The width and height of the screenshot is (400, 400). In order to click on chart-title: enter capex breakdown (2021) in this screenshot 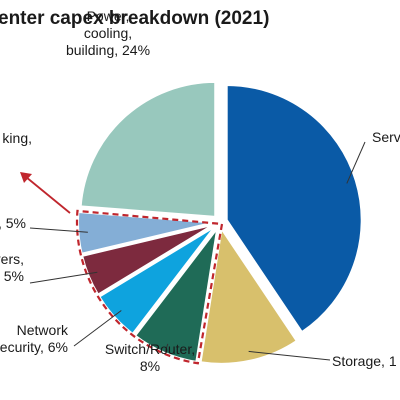, I will do `click(134, 18)`.